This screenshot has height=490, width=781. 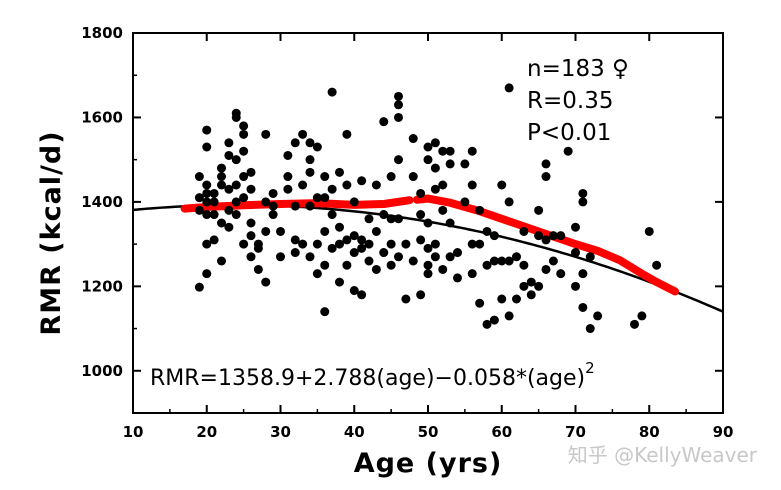 I want to click on regression-equation: RMR=1358.9+2.788(age)−0.058*(age)2, so click(x=372, y=375).